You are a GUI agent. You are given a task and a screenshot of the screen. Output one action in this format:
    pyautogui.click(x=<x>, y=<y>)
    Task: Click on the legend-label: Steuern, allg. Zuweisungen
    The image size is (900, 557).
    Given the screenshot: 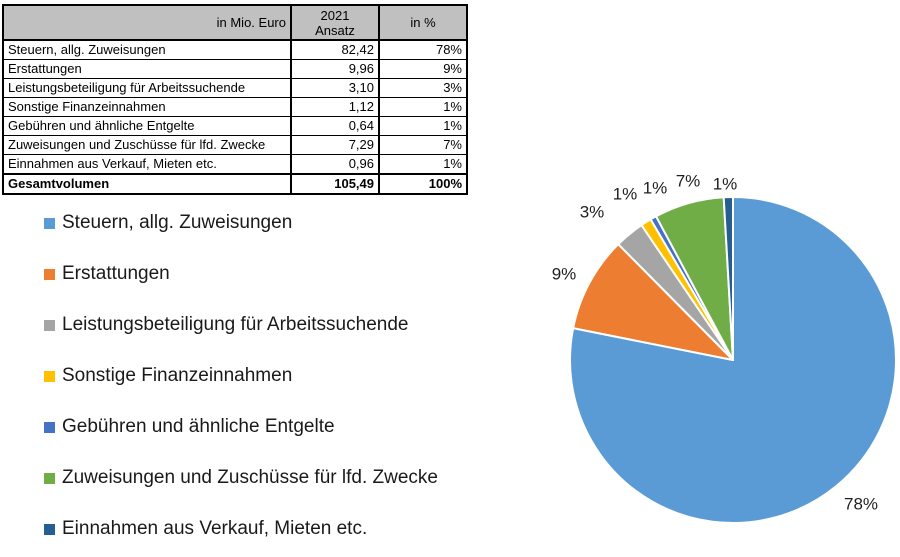 What is the action you would take?
    pyautogui.click(x=177, y=222)
    